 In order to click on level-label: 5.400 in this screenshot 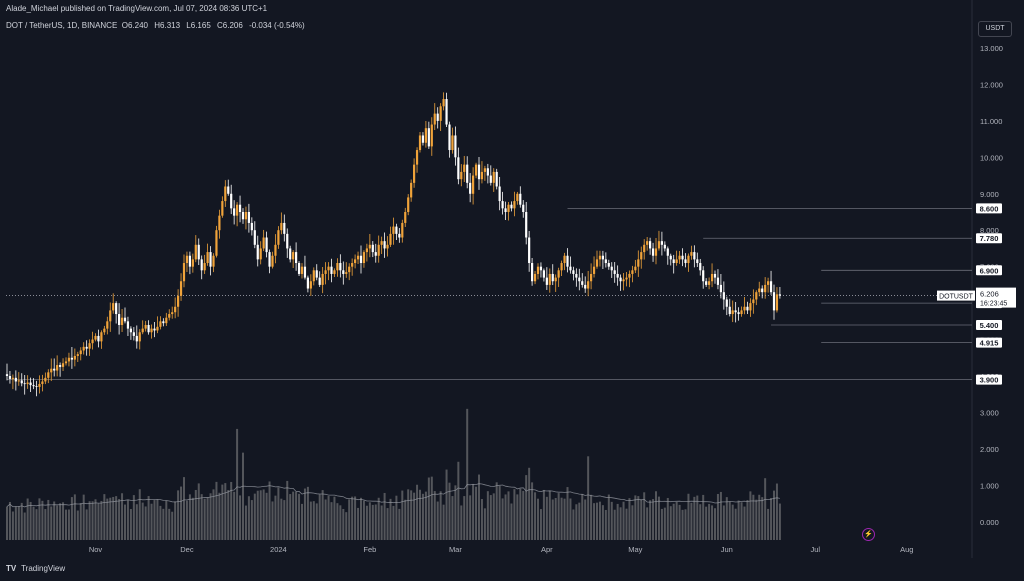, I will do `click(989, 325)`.